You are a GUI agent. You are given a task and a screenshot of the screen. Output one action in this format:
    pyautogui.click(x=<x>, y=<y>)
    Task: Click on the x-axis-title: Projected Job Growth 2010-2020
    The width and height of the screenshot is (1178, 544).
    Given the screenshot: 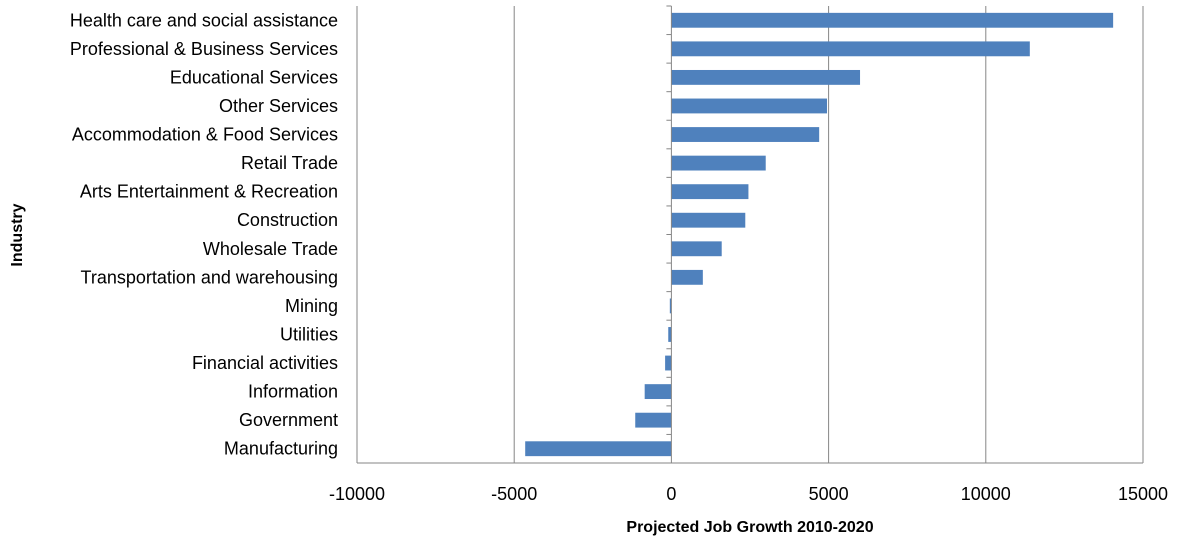 What is the action you would take?
    pyautogui.click(x=749, y=527)
    